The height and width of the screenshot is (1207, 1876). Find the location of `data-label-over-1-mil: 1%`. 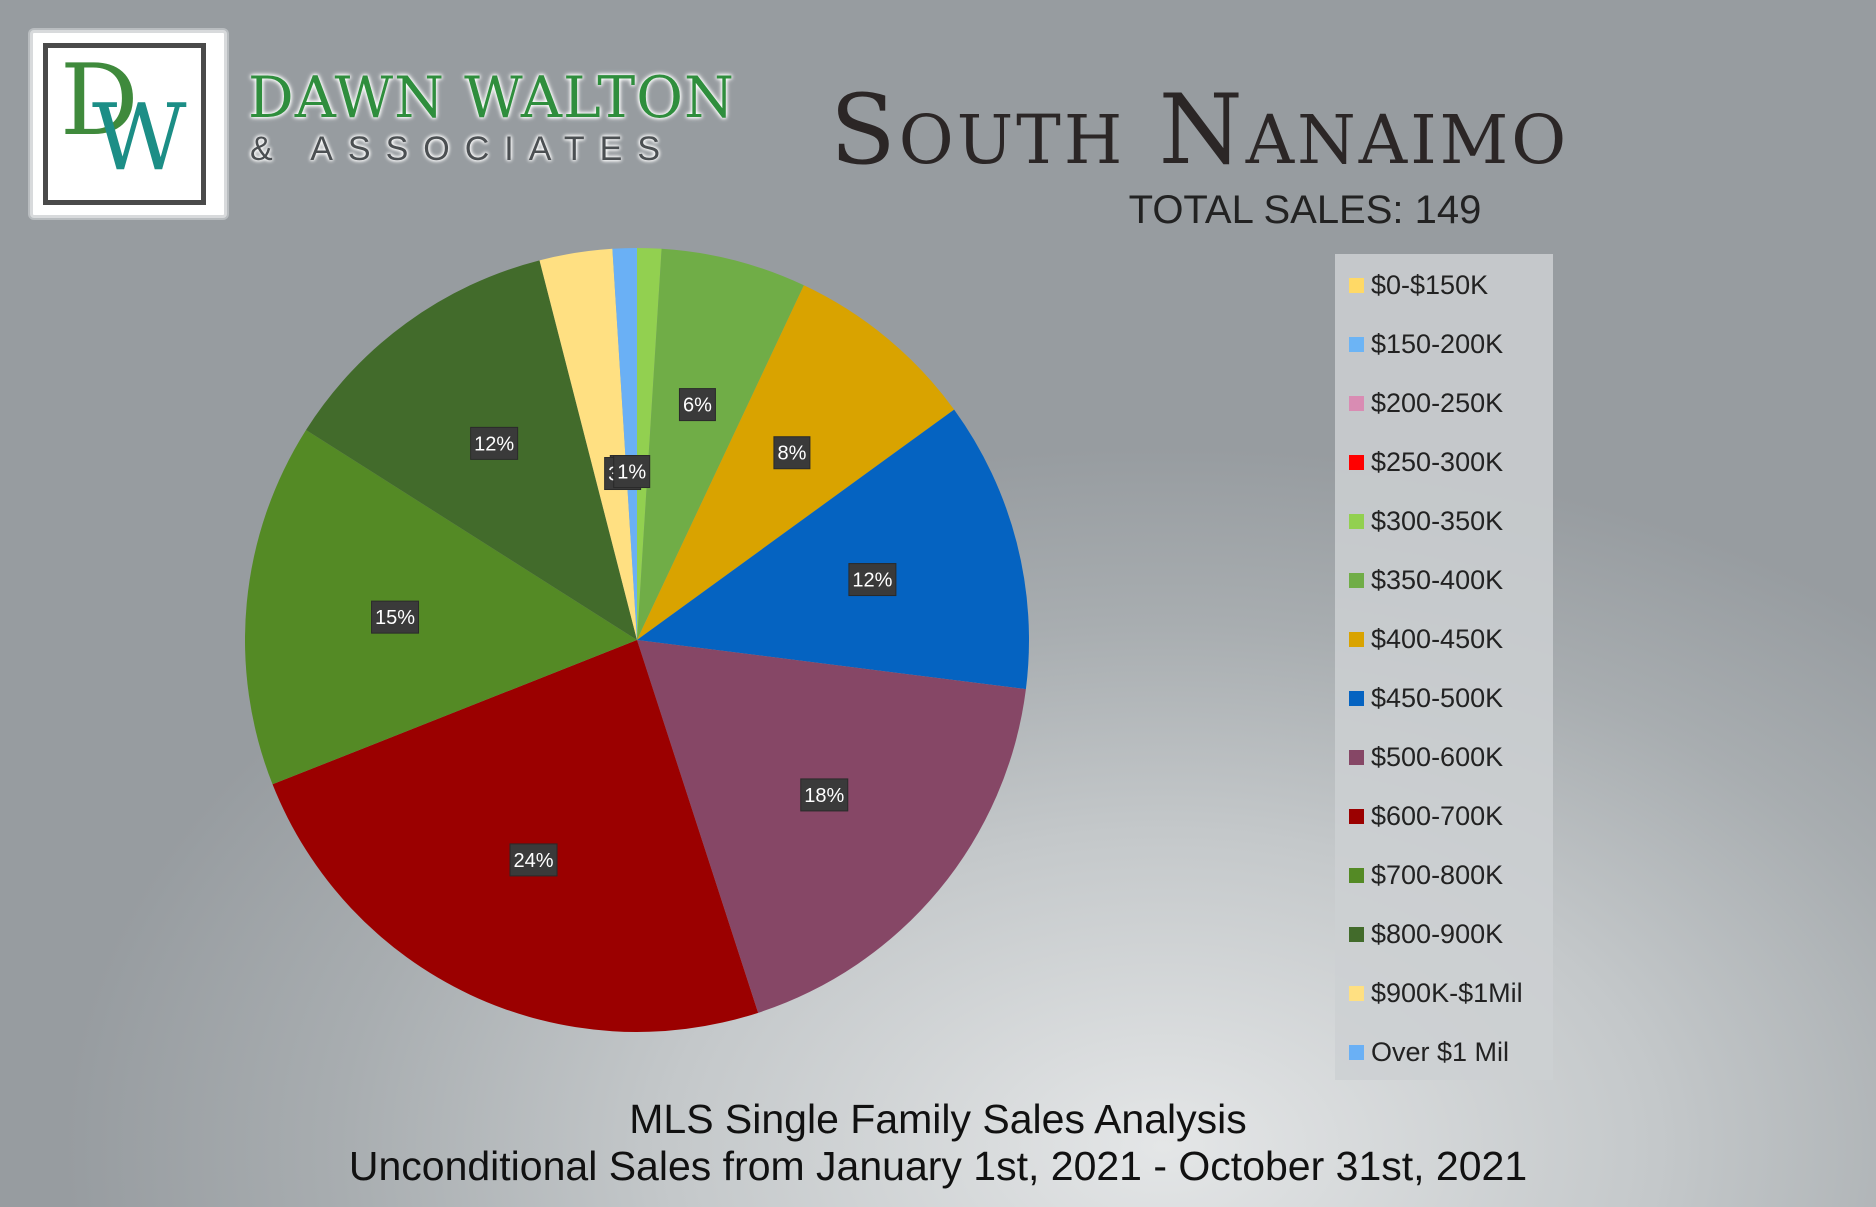

data-label-over-1-mil: 1% is located at coordinates (632, 472).